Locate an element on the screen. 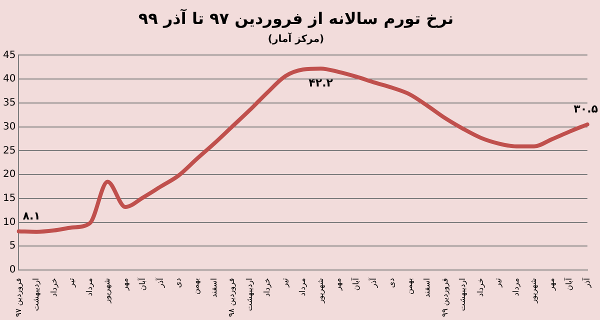 The width and height of the screenshot is (600, 320). data-label: ۸.۱ is located at coordinates (31, 215).